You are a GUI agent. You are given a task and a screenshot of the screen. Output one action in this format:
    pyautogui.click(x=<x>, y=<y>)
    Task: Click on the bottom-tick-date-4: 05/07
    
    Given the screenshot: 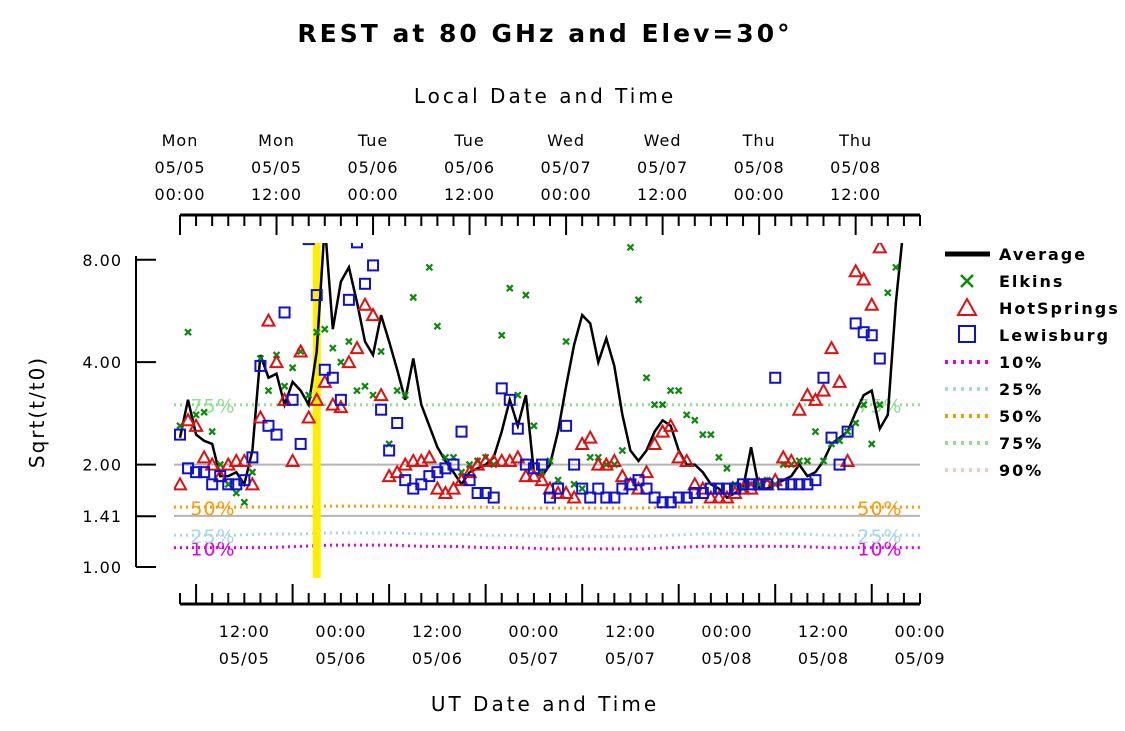 What is the action you would take?
    pyautogui.click(x=630, y=658)
    